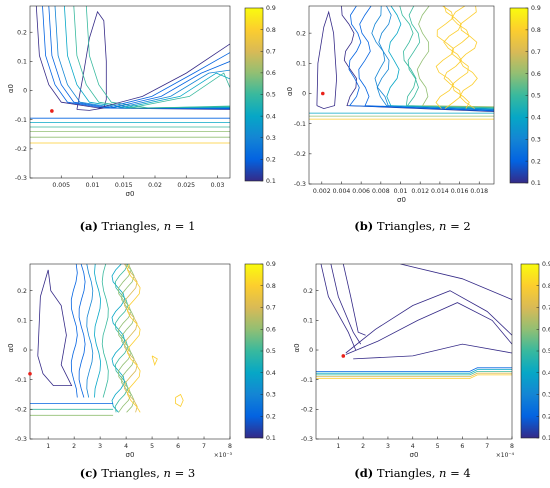 This screenshot has width=550, height=488. I want to click on x-tick-label: 0.018, so click(479, 191).